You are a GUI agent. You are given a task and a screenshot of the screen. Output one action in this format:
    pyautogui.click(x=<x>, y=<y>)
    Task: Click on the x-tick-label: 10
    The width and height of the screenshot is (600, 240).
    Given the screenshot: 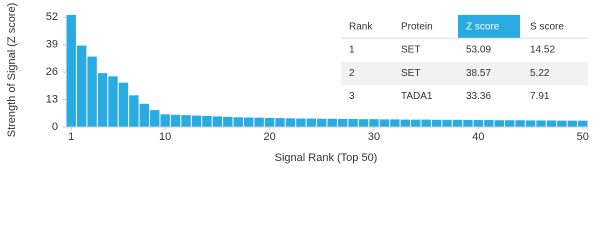 What is the action you would take?
    pyautogui.click(x=165, y=137)
    